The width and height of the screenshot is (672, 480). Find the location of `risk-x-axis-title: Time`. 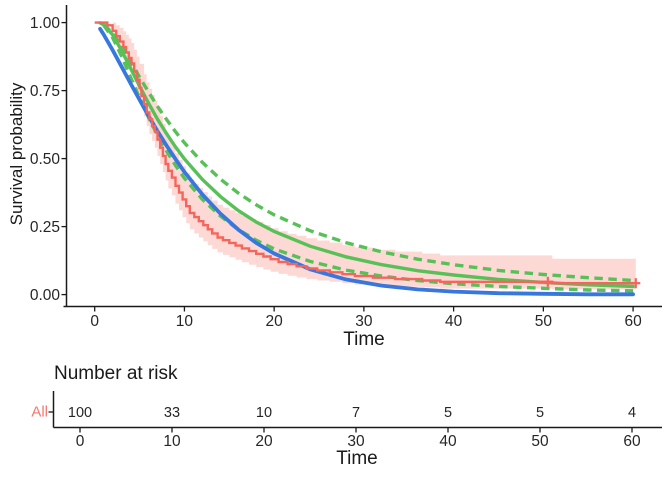

risk-x-axis-title: Time is located at coordinates (357, 458).